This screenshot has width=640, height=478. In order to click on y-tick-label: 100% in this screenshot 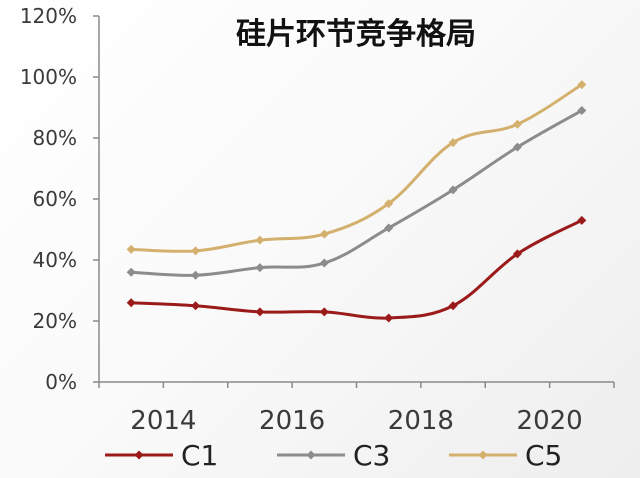, I will do `click(48, 77)`.